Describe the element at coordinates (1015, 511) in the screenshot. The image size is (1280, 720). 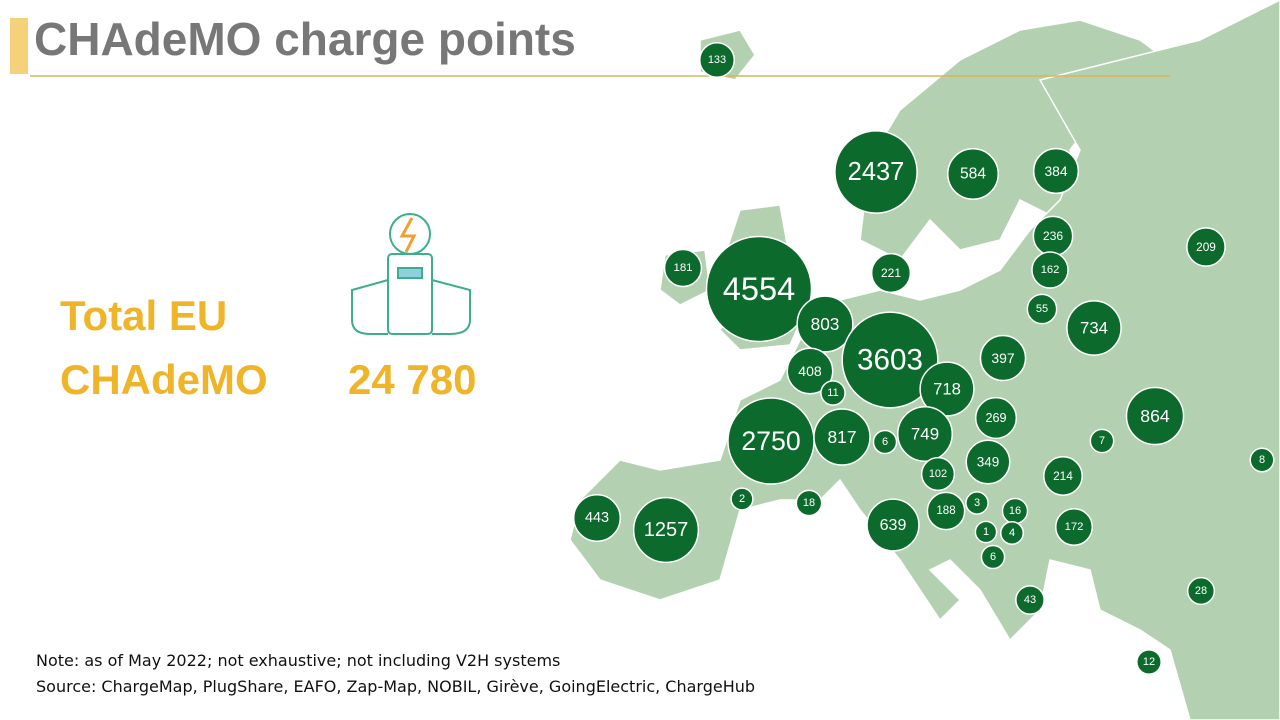
I see `bubble-label: 16` at that location.